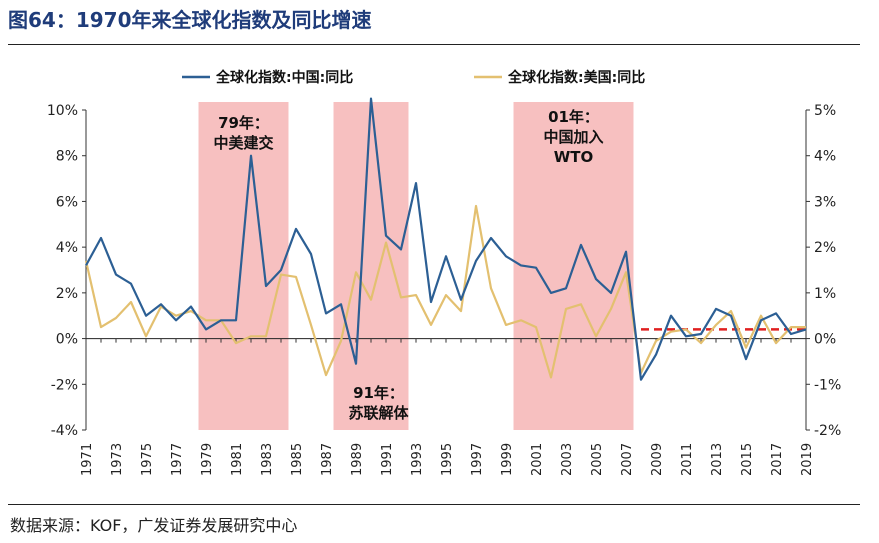 This screenshot has height=543, width=879. I want to click on annotation-label-3: 中国加入, so click(573, 137).